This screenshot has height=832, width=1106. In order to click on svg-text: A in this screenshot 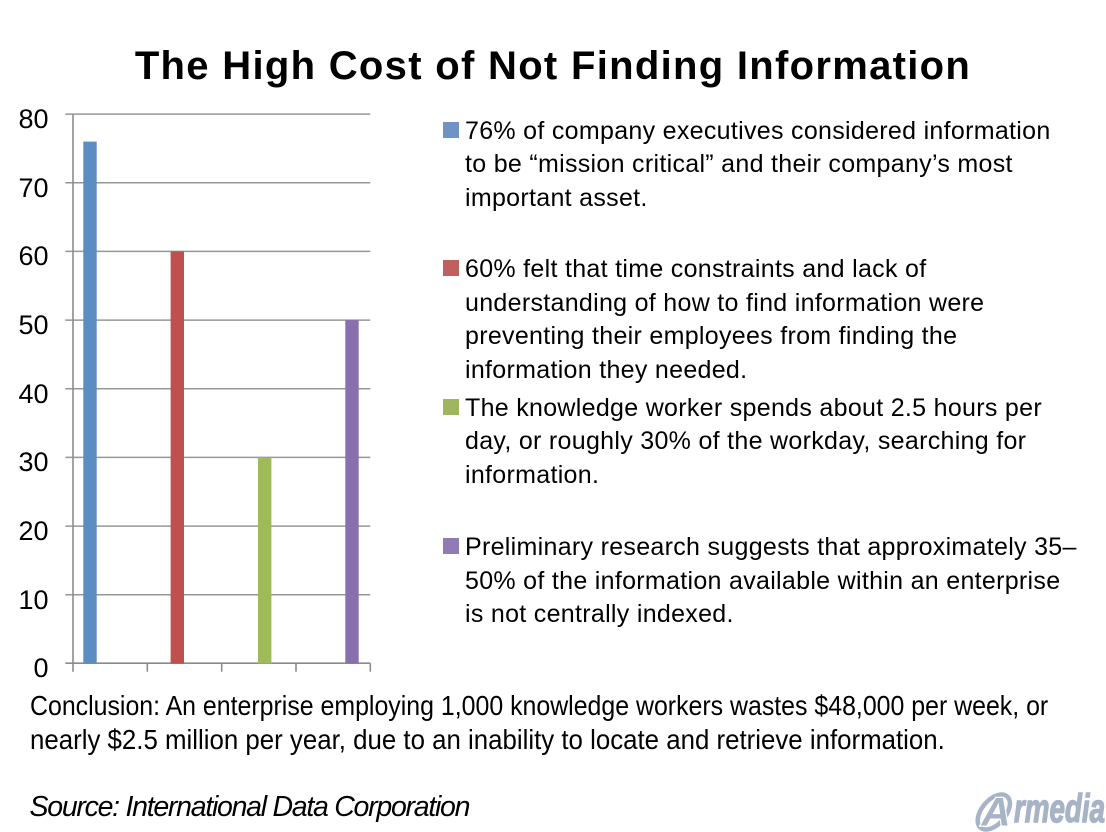, I will do `click(996, 811)`.